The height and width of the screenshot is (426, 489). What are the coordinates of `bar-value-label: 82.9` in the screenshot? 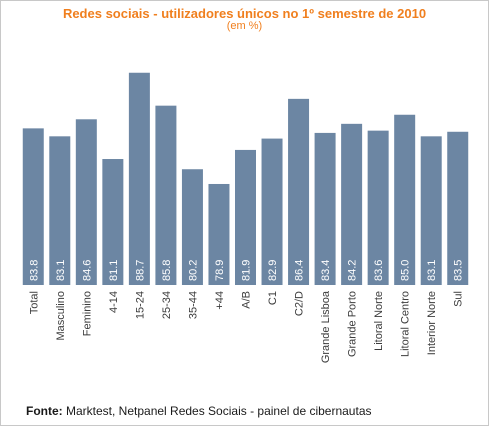 It's located at (273, 270).